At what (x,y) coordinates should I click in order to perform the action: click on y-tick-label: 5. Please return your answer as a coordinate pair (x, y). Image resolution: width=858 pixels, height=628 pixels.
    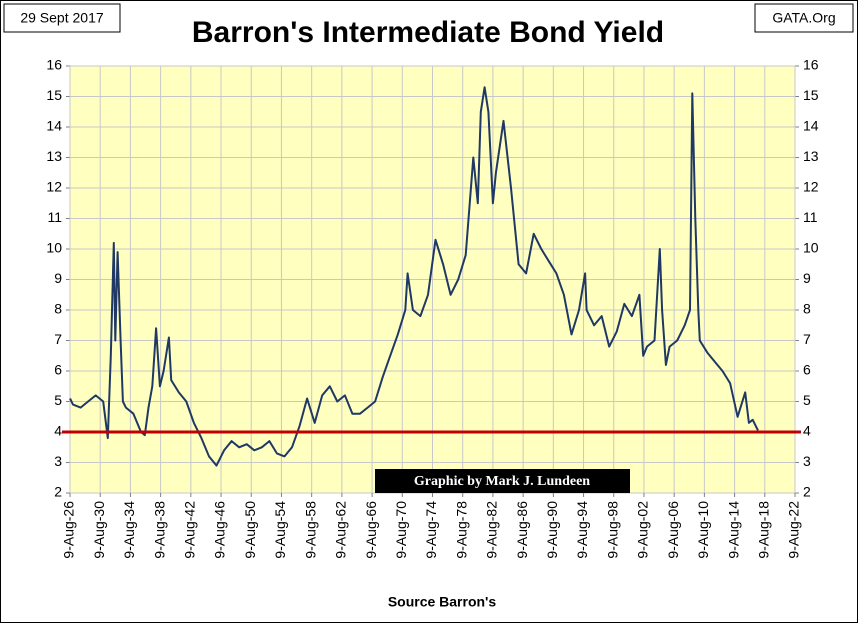
    Looking at the image, I should click on (58, 400).